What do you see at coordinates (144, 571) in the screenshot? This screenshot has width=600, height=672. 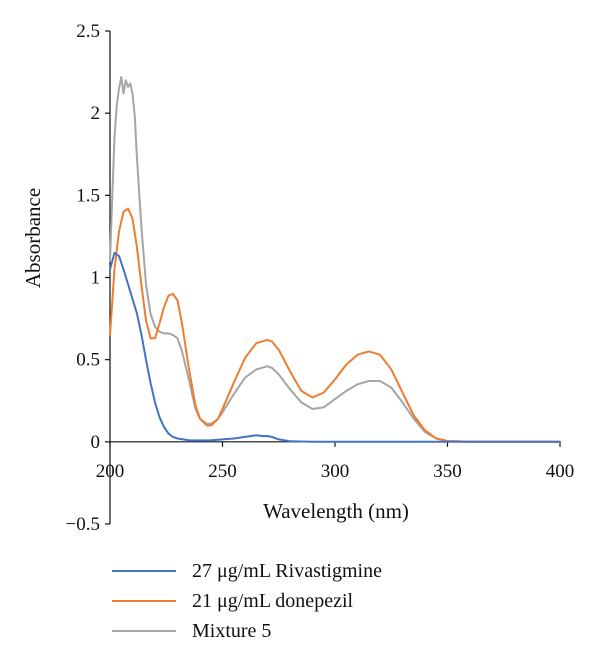 I see `legend-swatch-rivastigmine` at bounding box center [144, 571].